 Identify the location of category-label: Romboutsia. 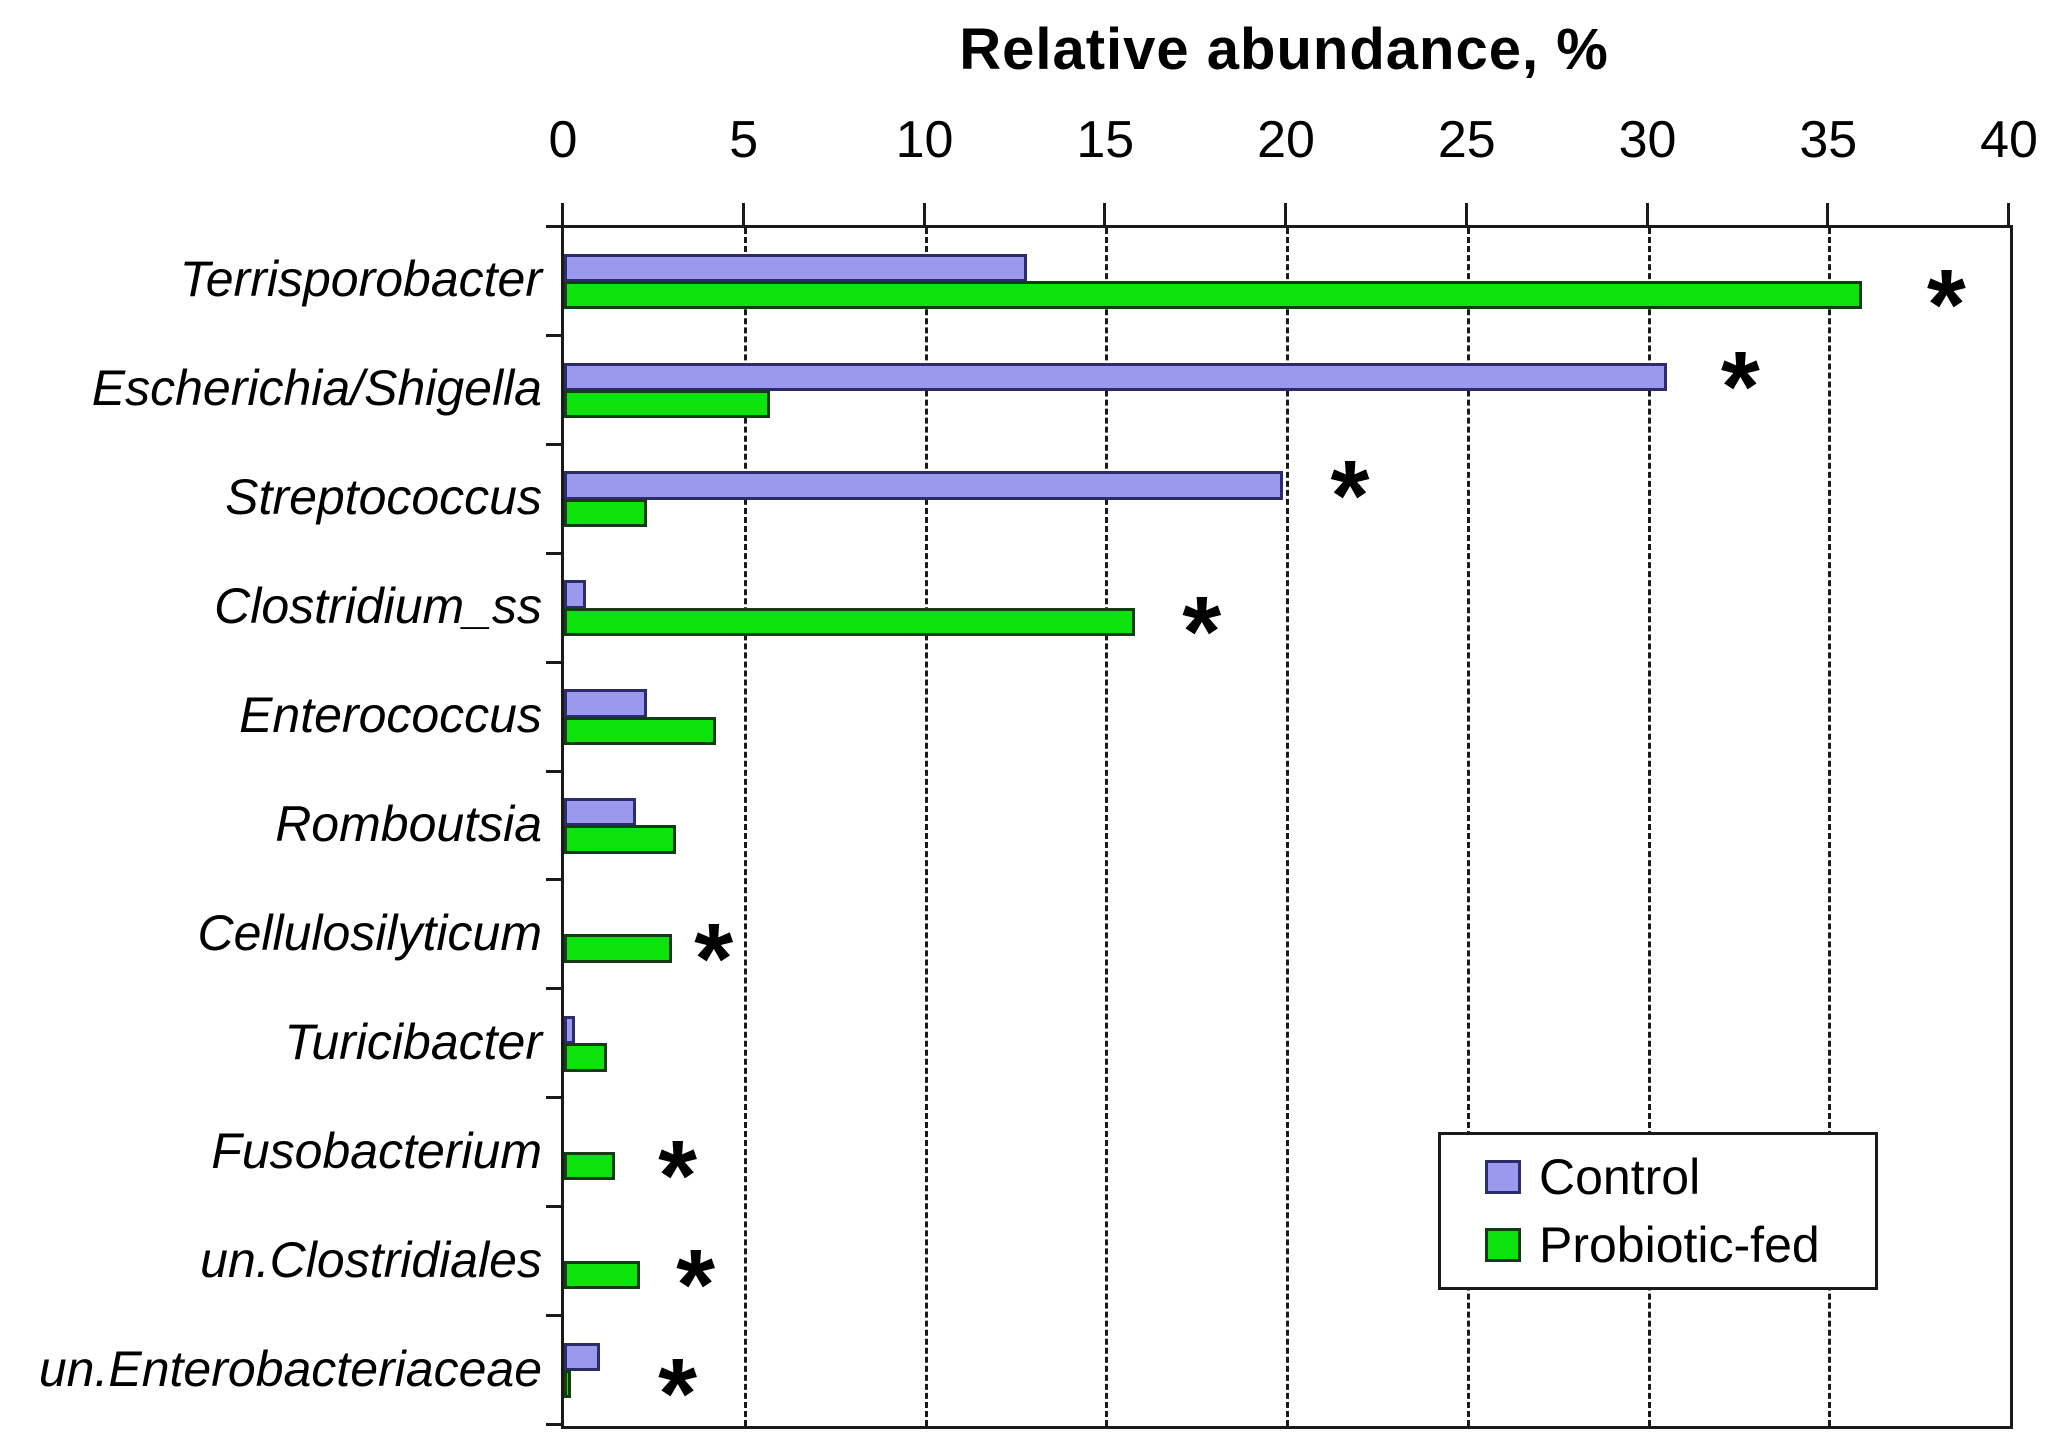
(408, 824).